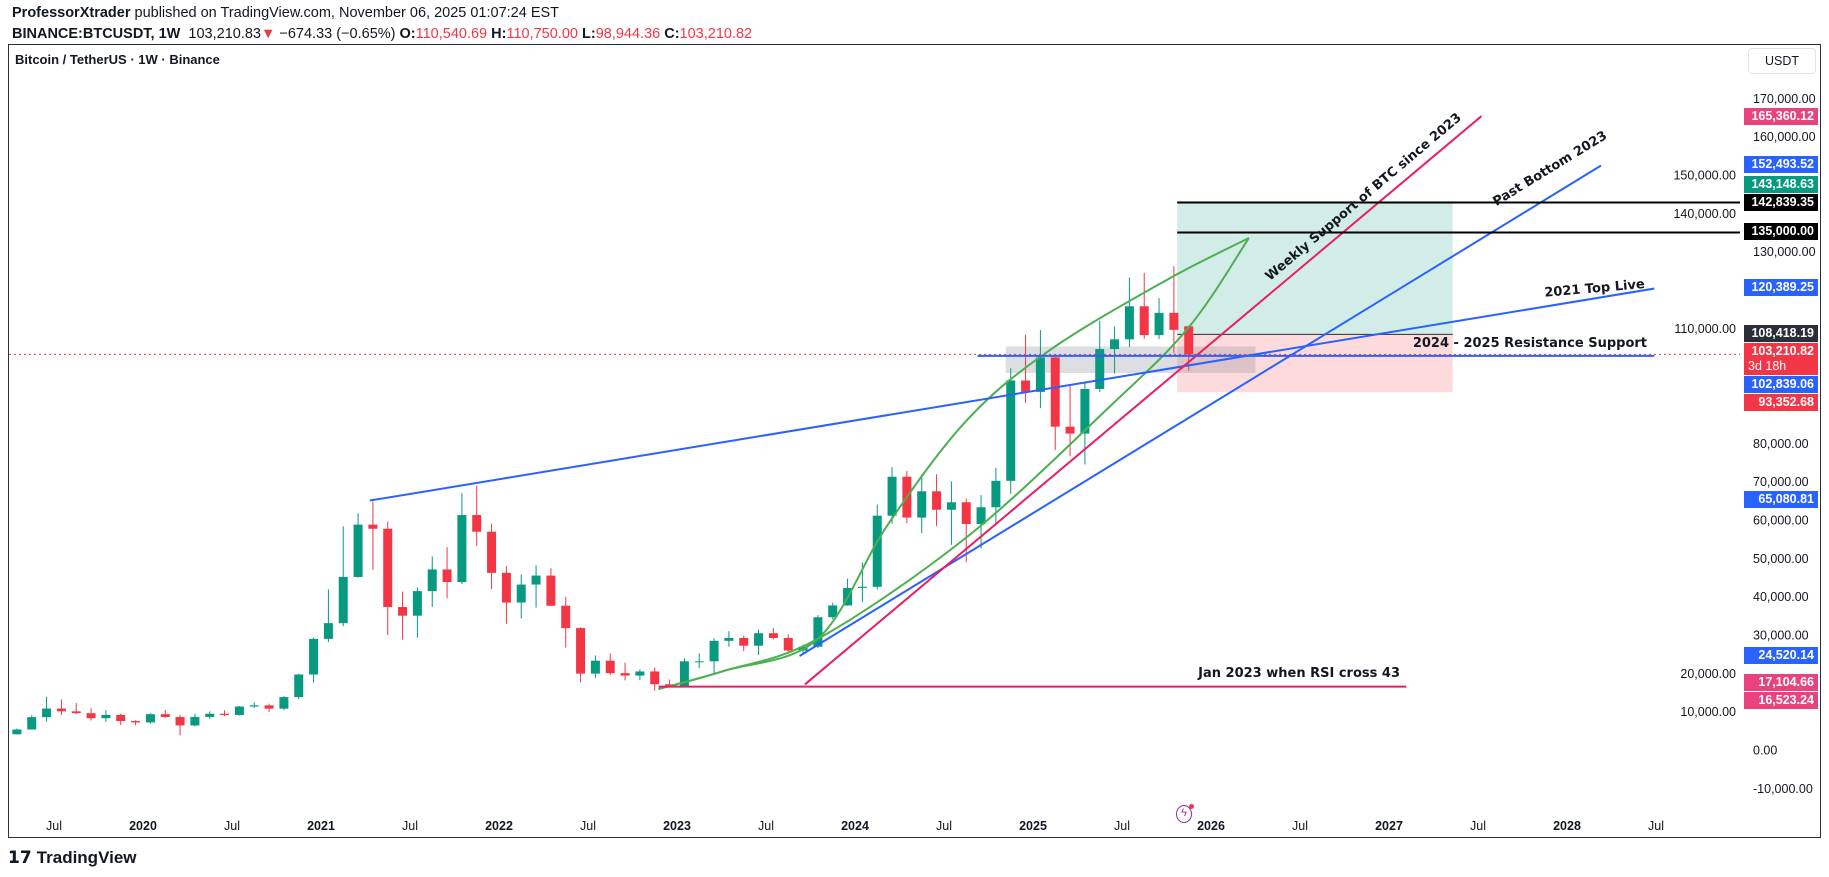 The height and width of the screenshot is (877, 1829). Describe the element at coordinates (224, 34) in the screenshot. I see `last-price: 103,210.83` at that location.